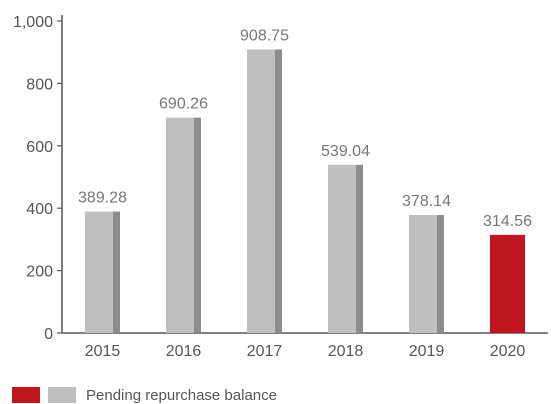 Image resolution: width=551 pixels, height=404 pixels. Describe the element at coordinates (342, 248) in the screenshot. I see `bar-2018` at that location.